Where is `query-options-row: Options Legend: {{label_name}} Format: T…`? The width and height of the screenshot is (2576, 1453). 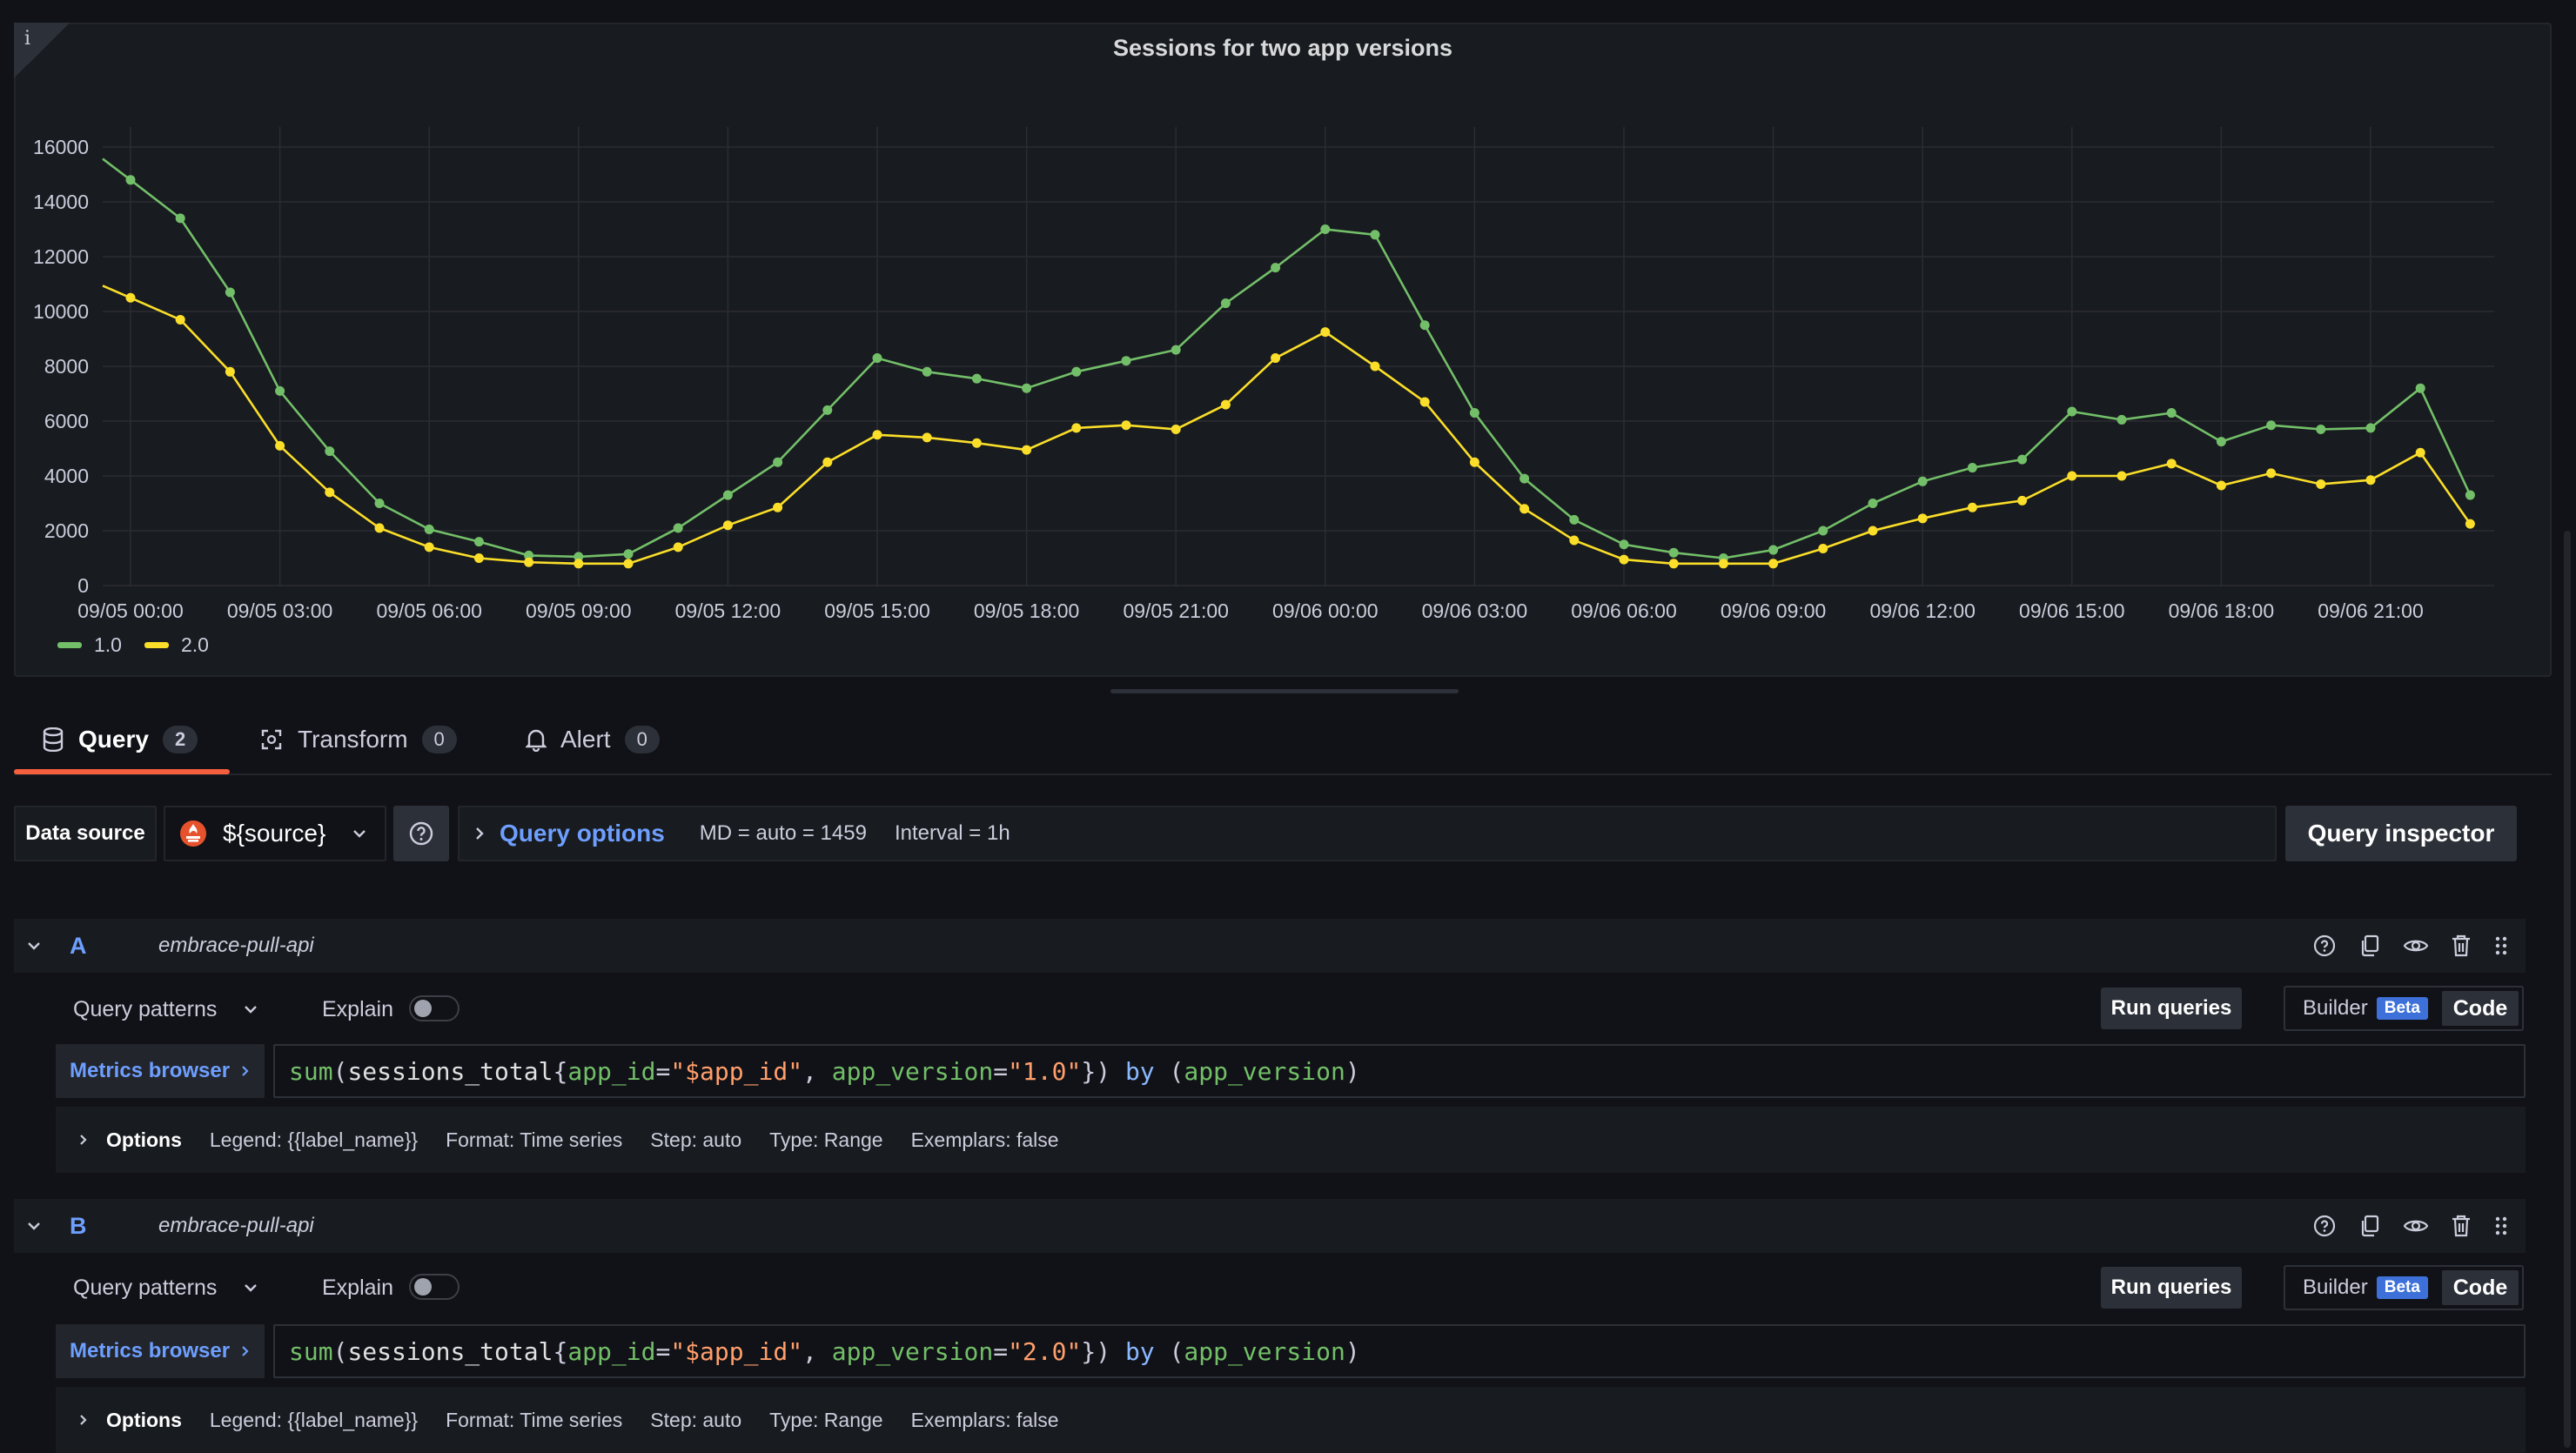
query-options-row: Options Legend: {{label_name}} Format: T… is located at coordinates (1291, 1140).